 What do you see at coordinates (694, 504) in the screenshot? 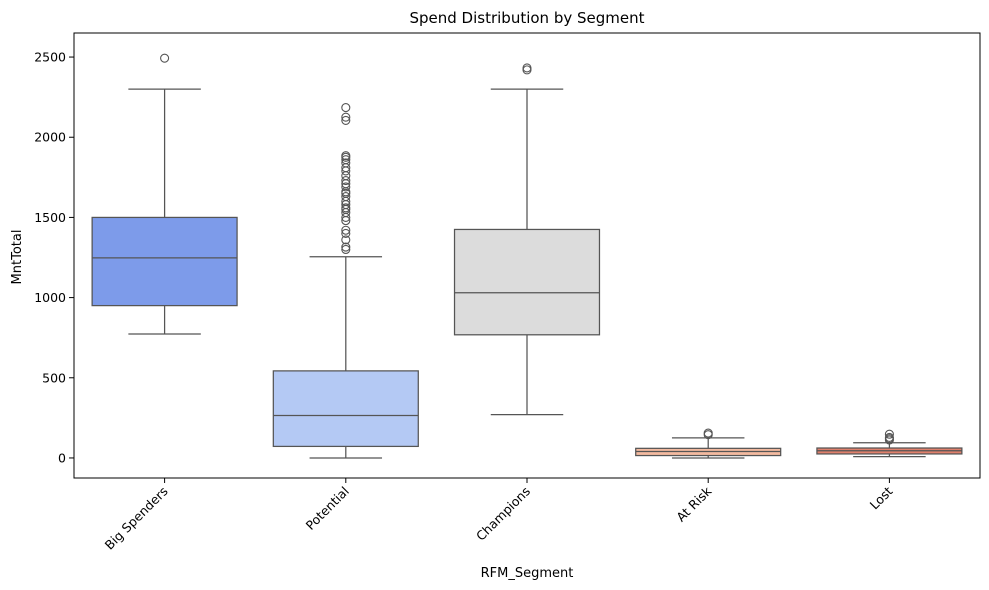
I see `x-tick-label: At Risk` at bounding box center [694, 504].